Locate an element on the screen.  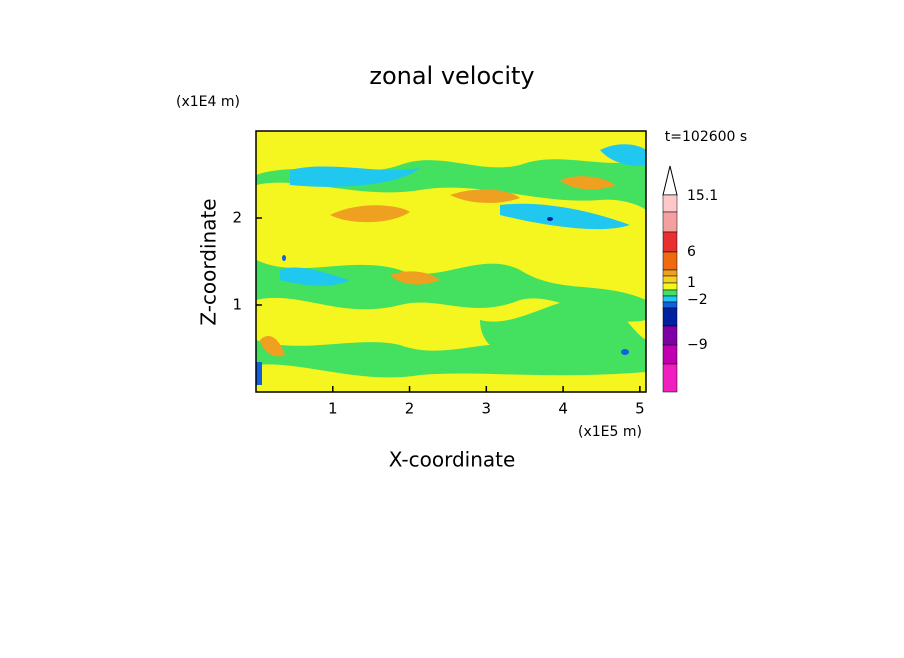
x-tick-label: 2 is located at coordinates (410, 409).